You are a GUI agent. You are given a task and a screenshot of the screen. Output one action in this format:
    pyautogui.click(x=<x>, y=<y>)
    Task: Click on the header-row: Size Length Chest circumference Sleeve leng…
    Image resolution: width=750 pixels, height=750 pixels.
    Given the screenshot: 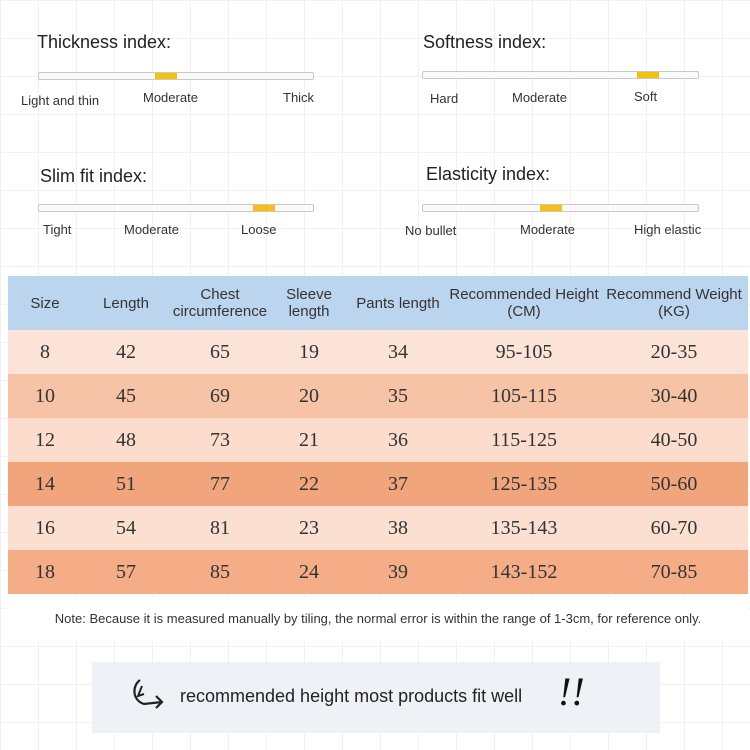 What is the action you would take?
    pyautogui.click(x=378, y=303)
    